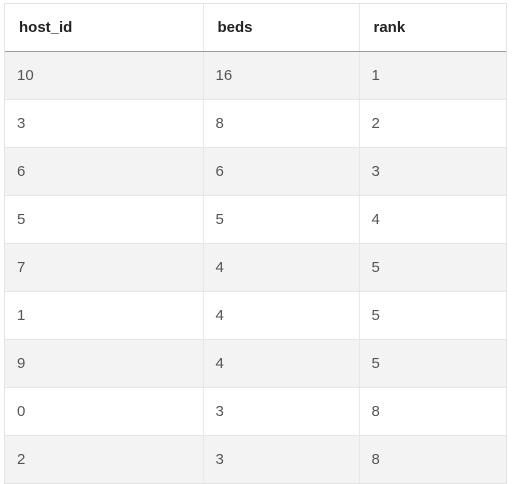 The width and height of the screenshot is (512, 484). I want to click on cell-rank: 1, so click(432, 75).